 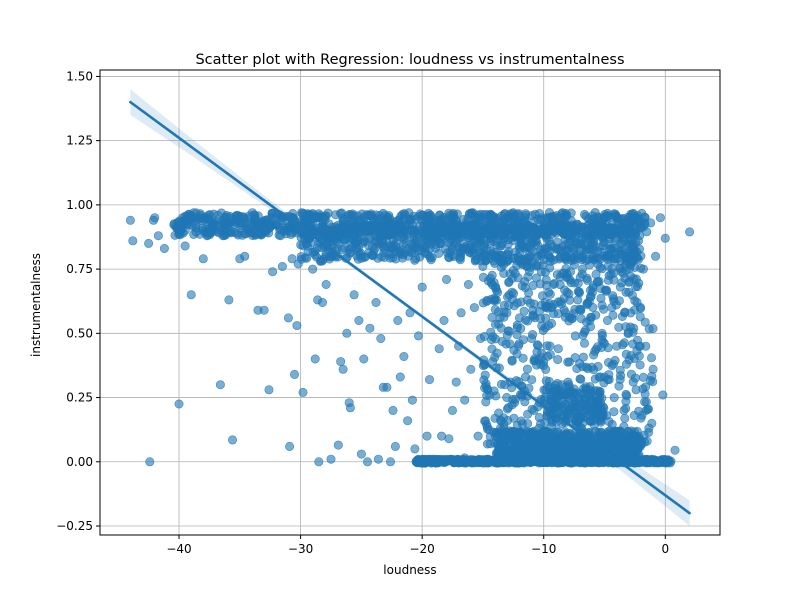 I want to click on y-tick-label: 0.50, so click(x=79, y=333).